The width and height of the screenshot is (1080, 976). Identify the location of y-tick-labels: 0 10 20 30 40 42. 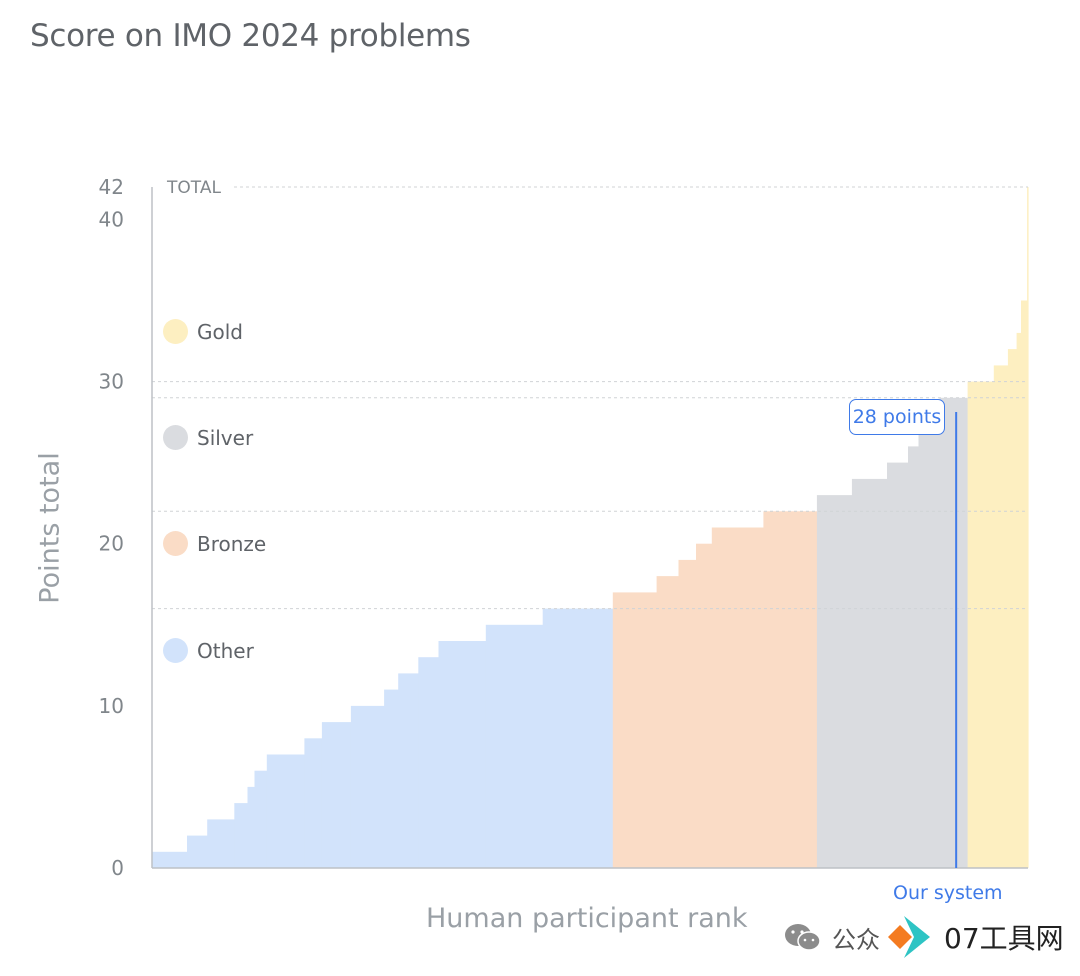
(111, 527).